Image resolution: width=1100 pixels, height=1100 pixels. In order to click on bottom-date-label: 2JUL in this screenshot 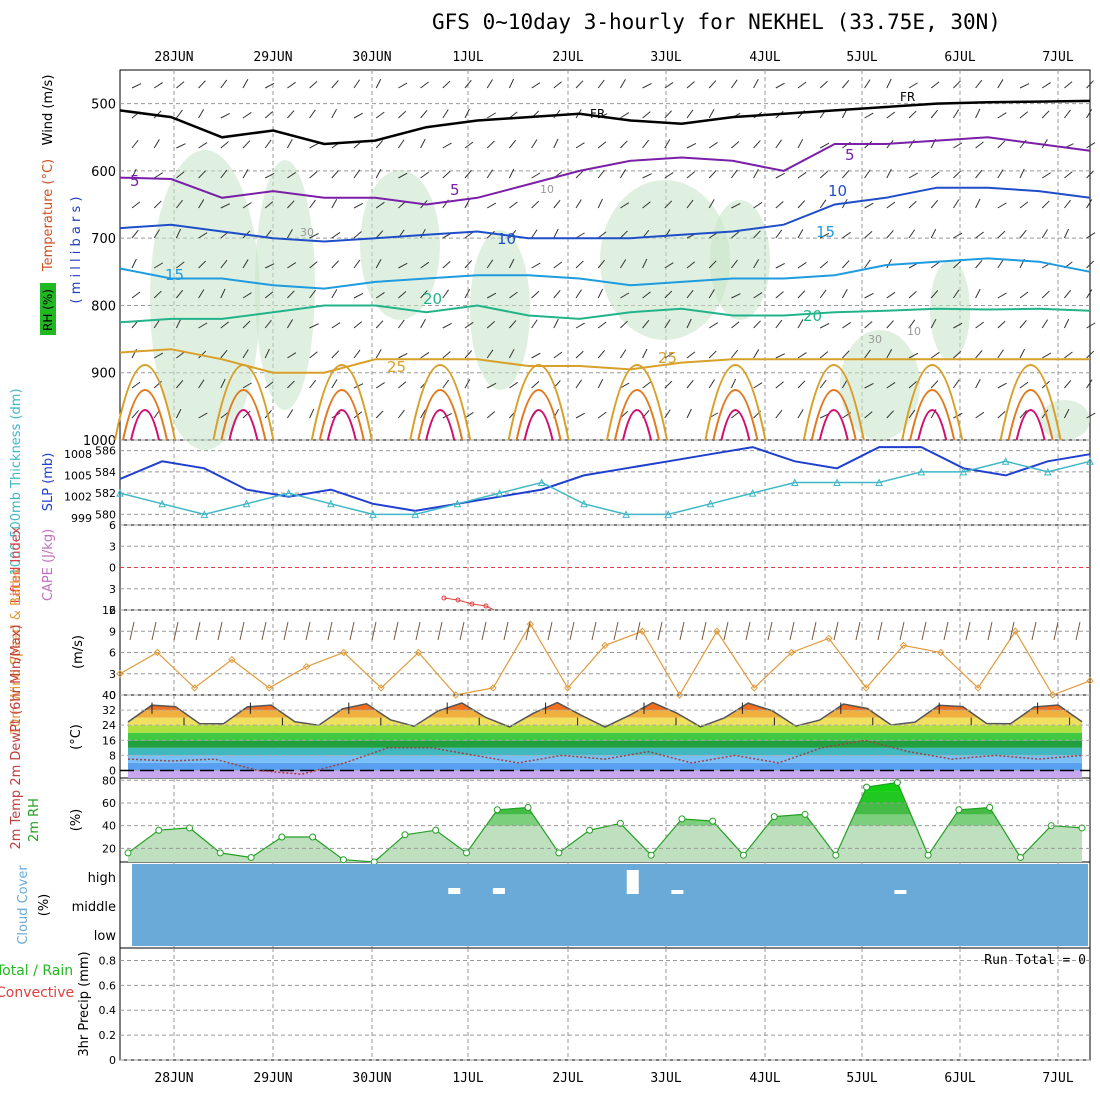, I will do `click(567, 1078)`.